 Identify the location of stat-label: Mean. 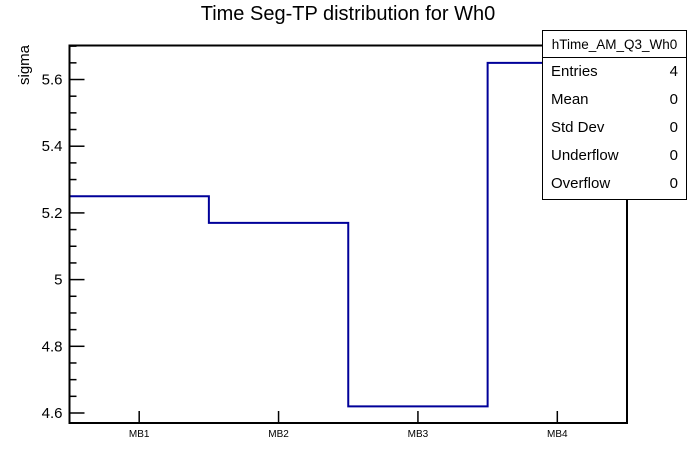
(570, 100).